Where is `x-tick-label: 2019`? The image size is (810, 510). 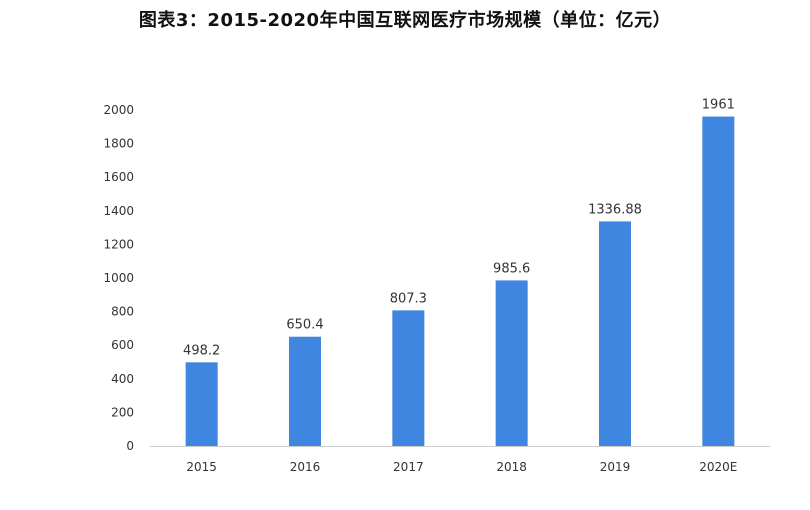 x-tick-label: 2019 is located at coordinates (615, 467).